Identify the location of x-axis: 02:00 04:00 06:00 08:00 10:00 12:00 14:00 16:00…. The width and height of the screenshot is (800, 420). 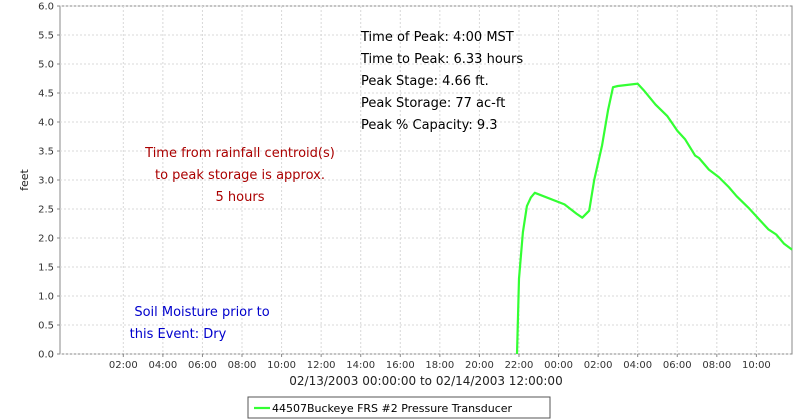
(440, 362).